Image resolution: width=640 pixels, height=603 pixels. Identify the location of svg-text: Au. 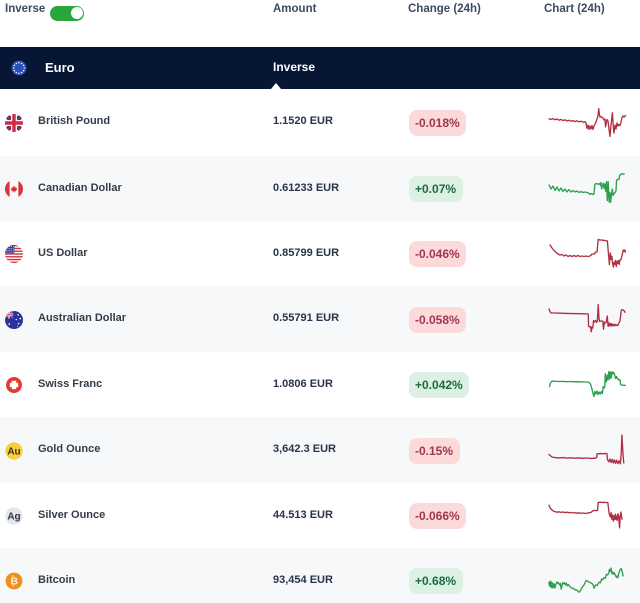
(13, 451).